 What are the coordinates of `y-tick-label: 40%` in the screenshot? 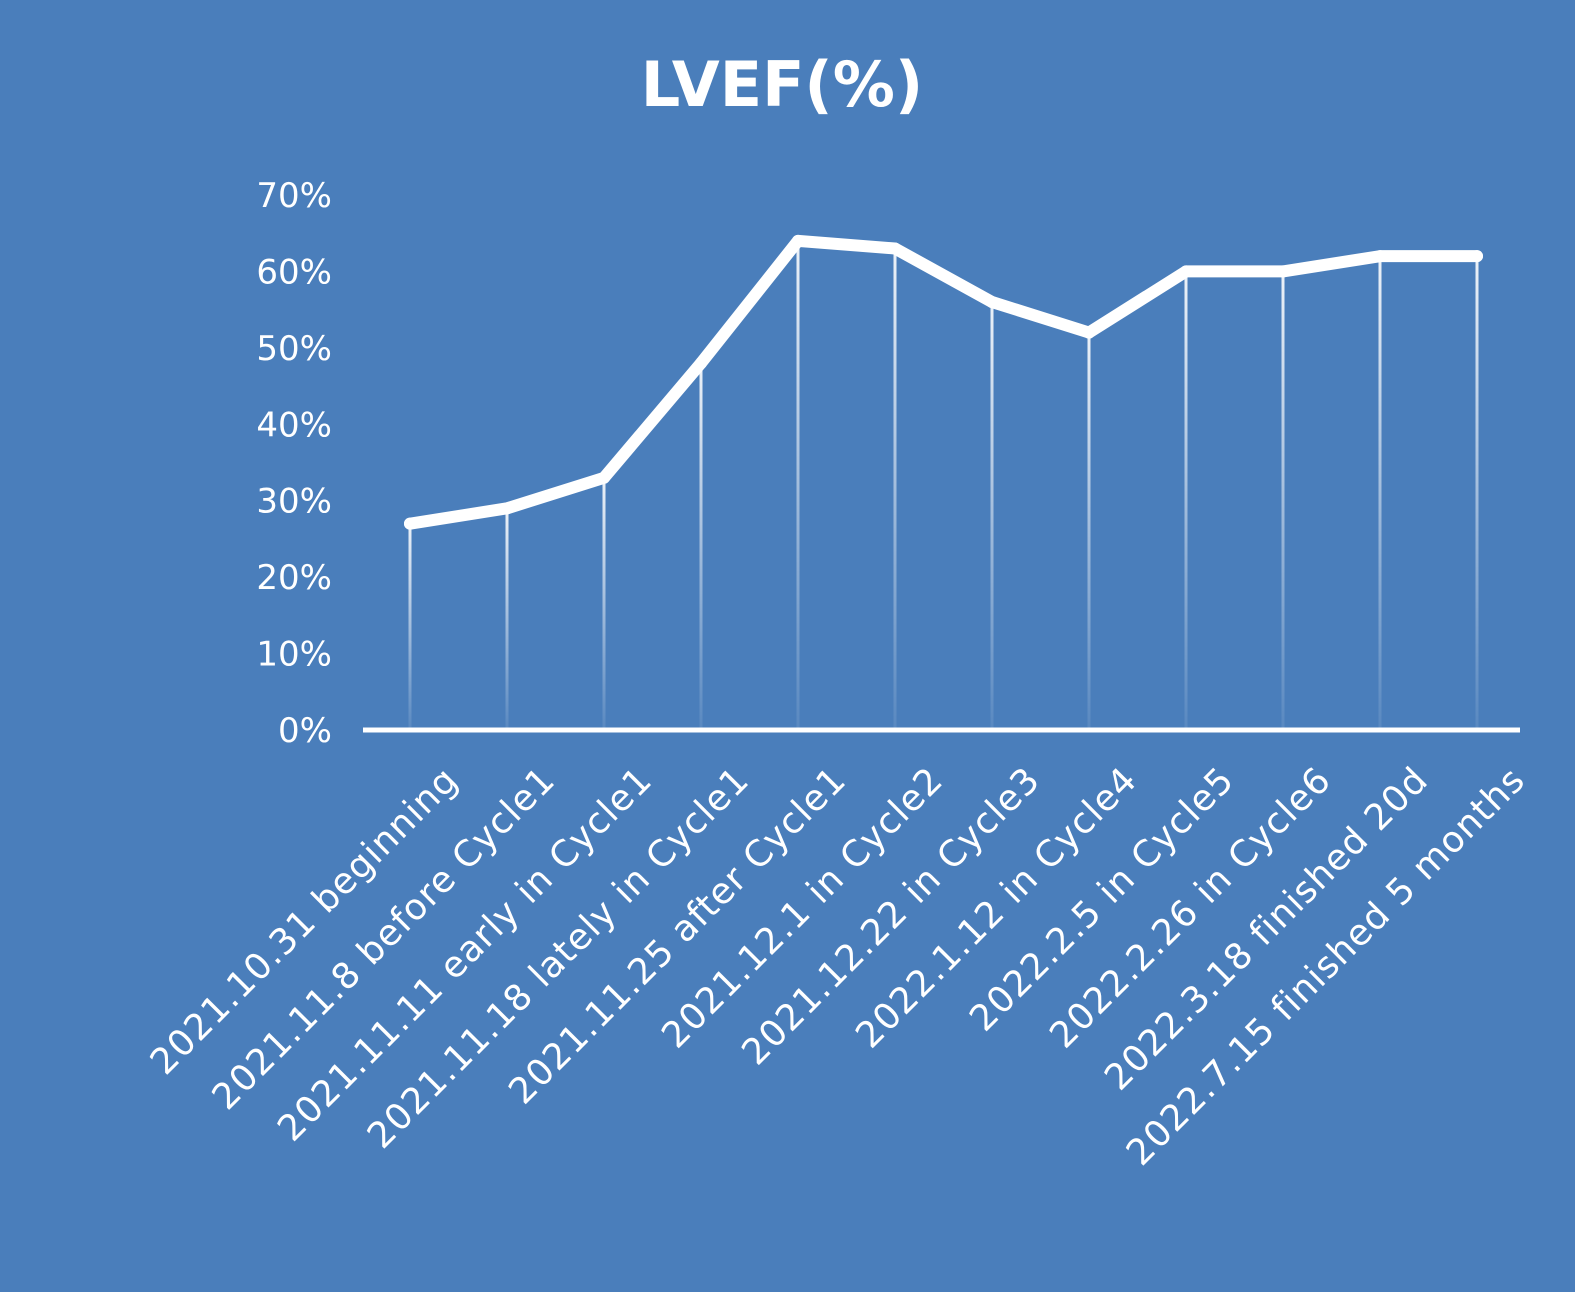 It's located at (294, 425).